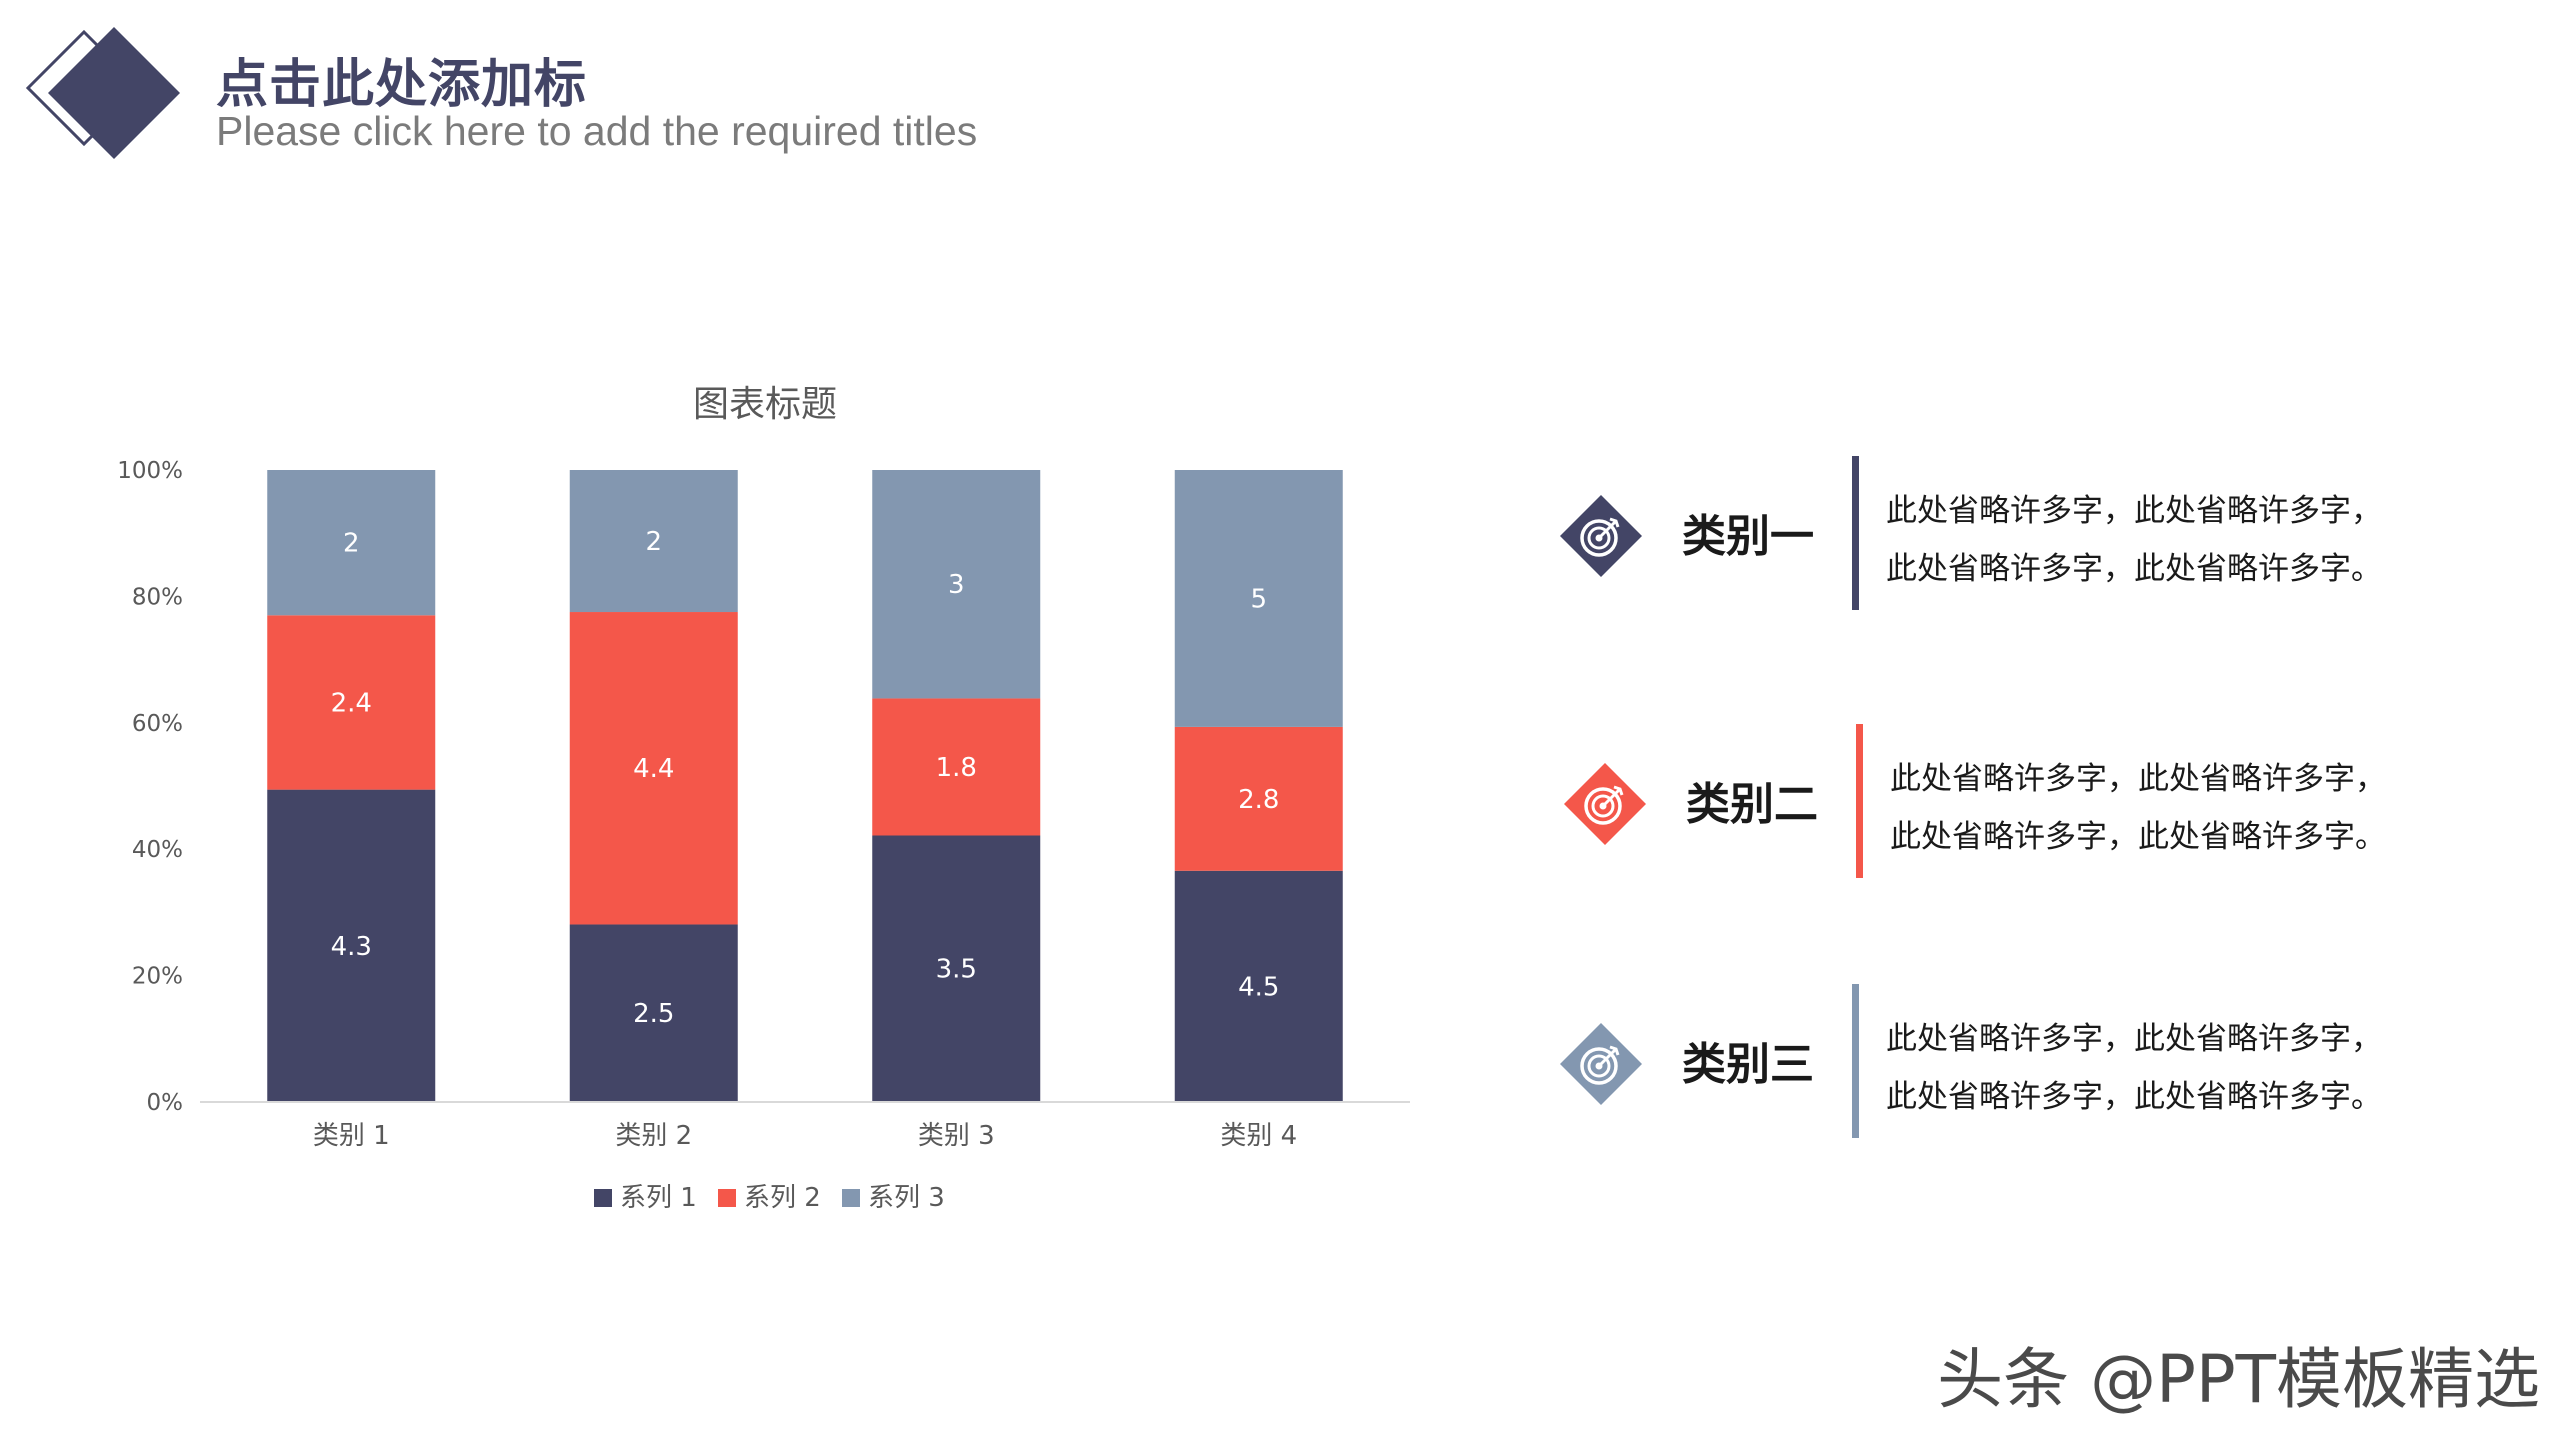  I want to click on data-label: 4.3, so click(351, 947).